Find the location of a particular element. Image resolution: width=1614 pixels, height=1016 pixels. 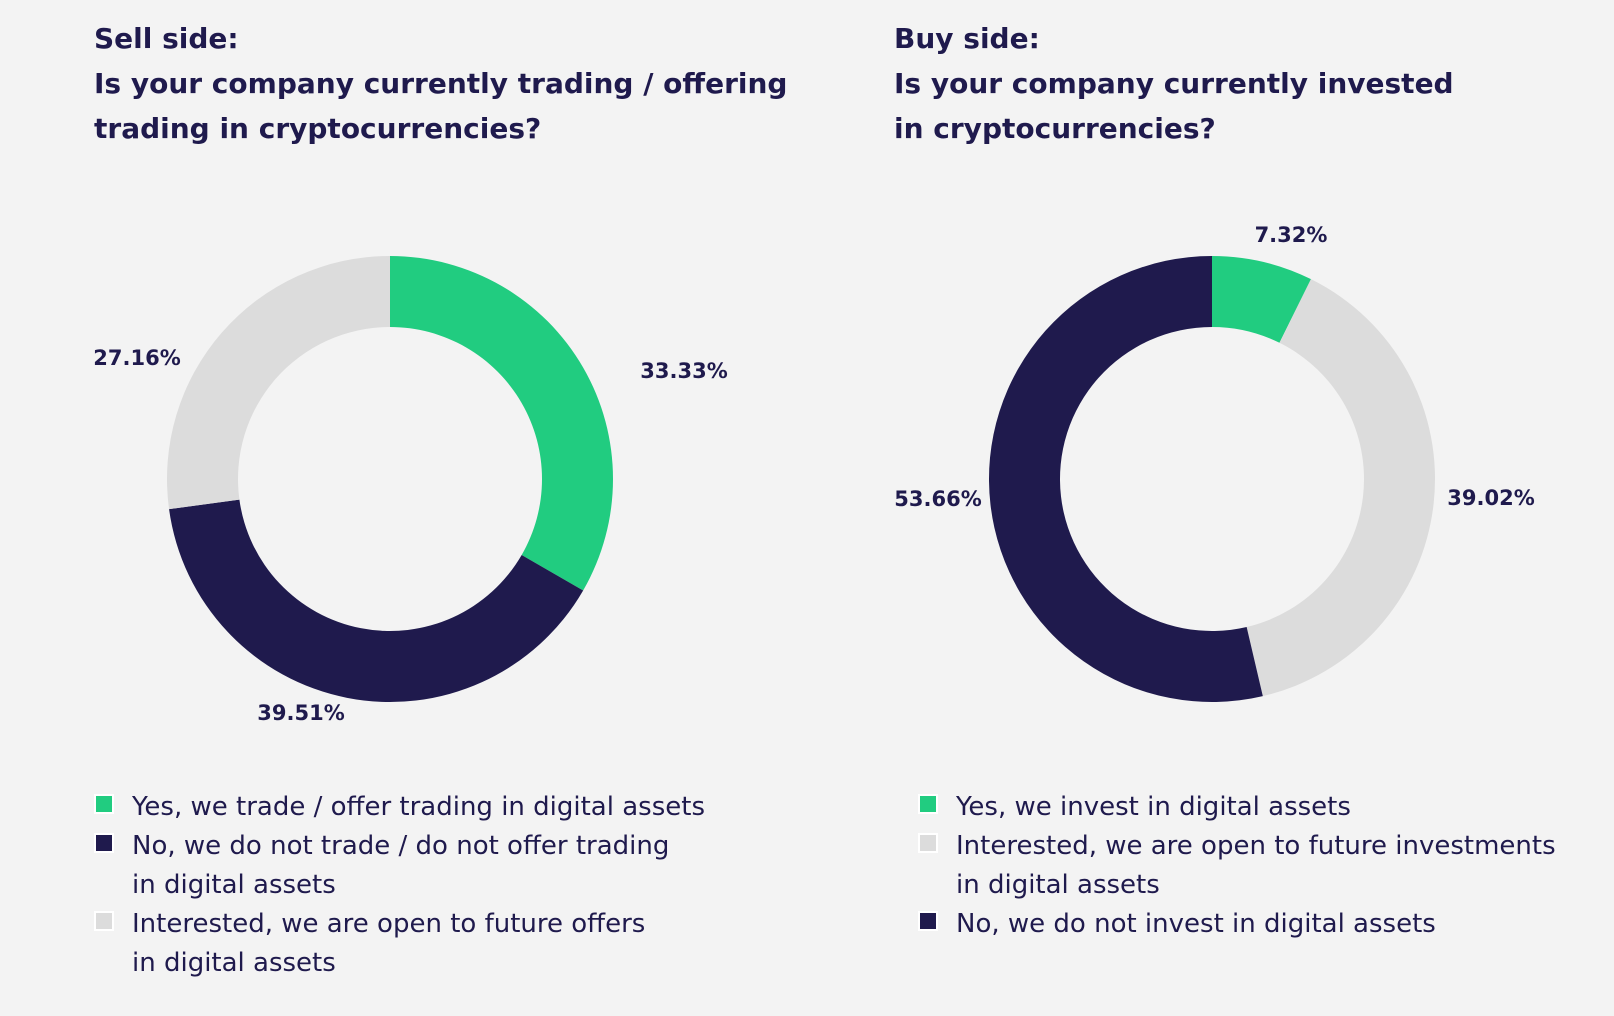

slice-value-label: 33.33% is located at coordinates (683, 371).